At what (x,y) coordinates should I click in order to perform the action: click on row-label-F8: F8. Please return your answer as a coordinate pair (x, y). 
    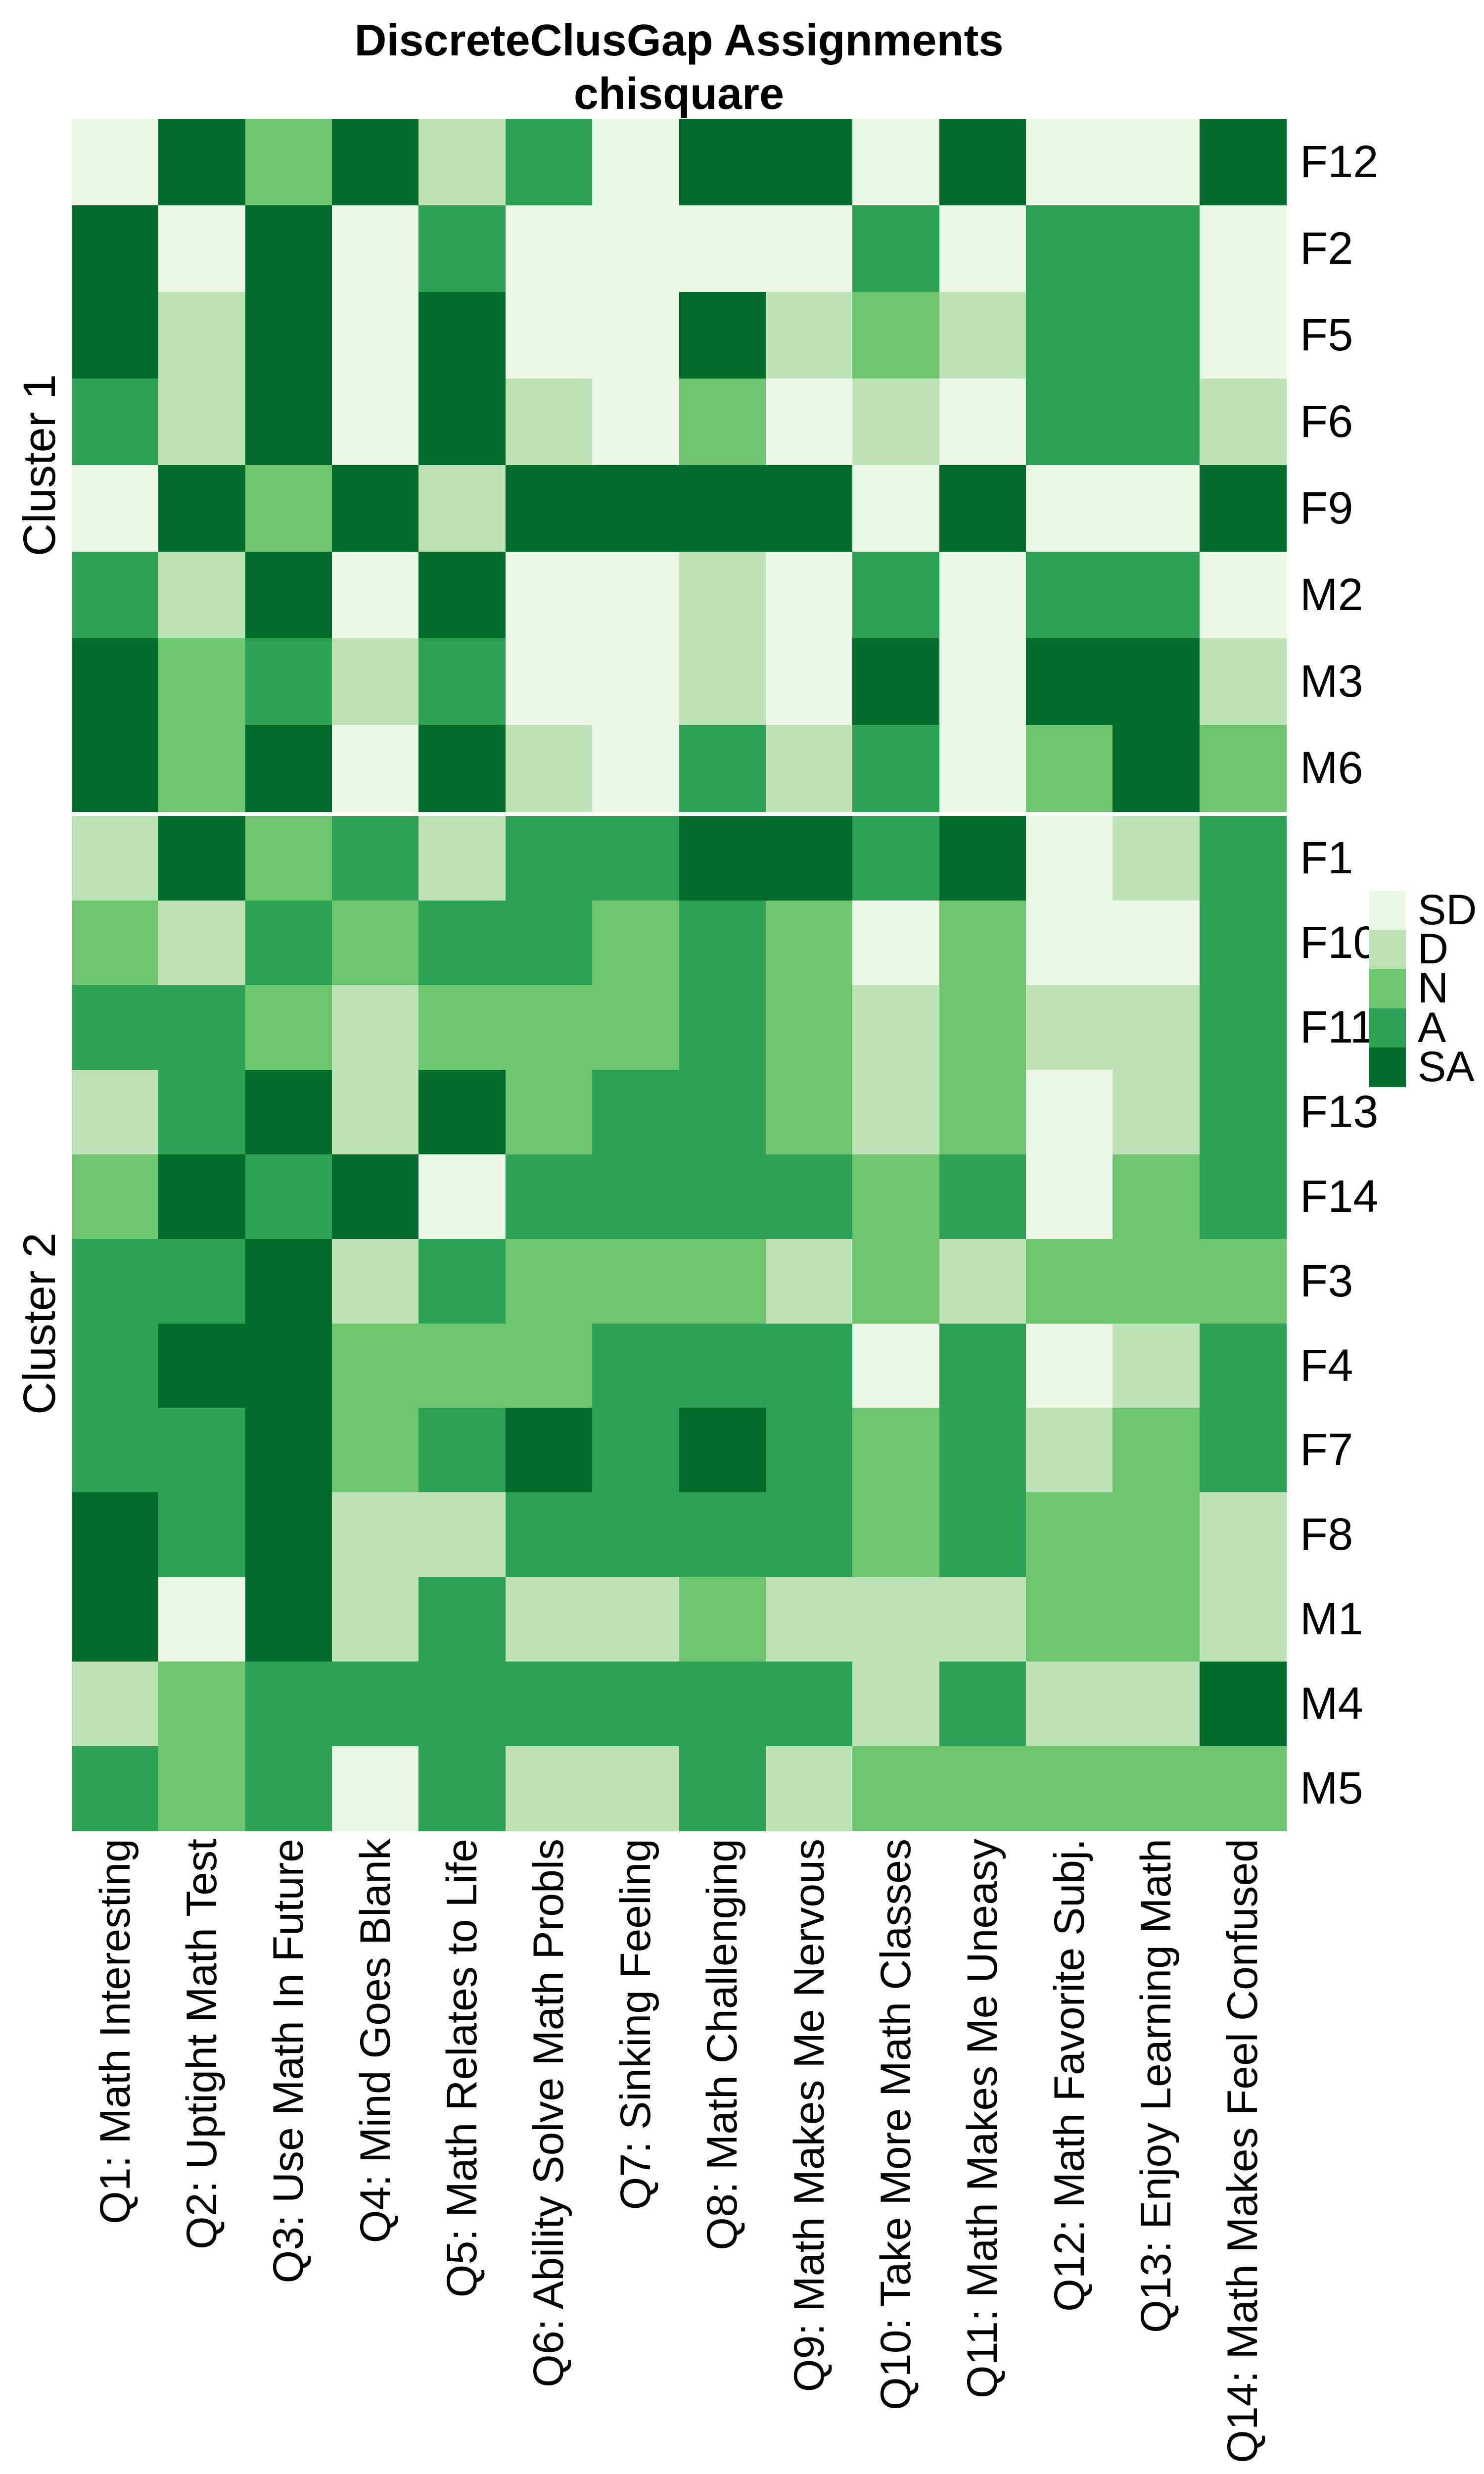
    Looking at the image, I should click on (1326, 1535).